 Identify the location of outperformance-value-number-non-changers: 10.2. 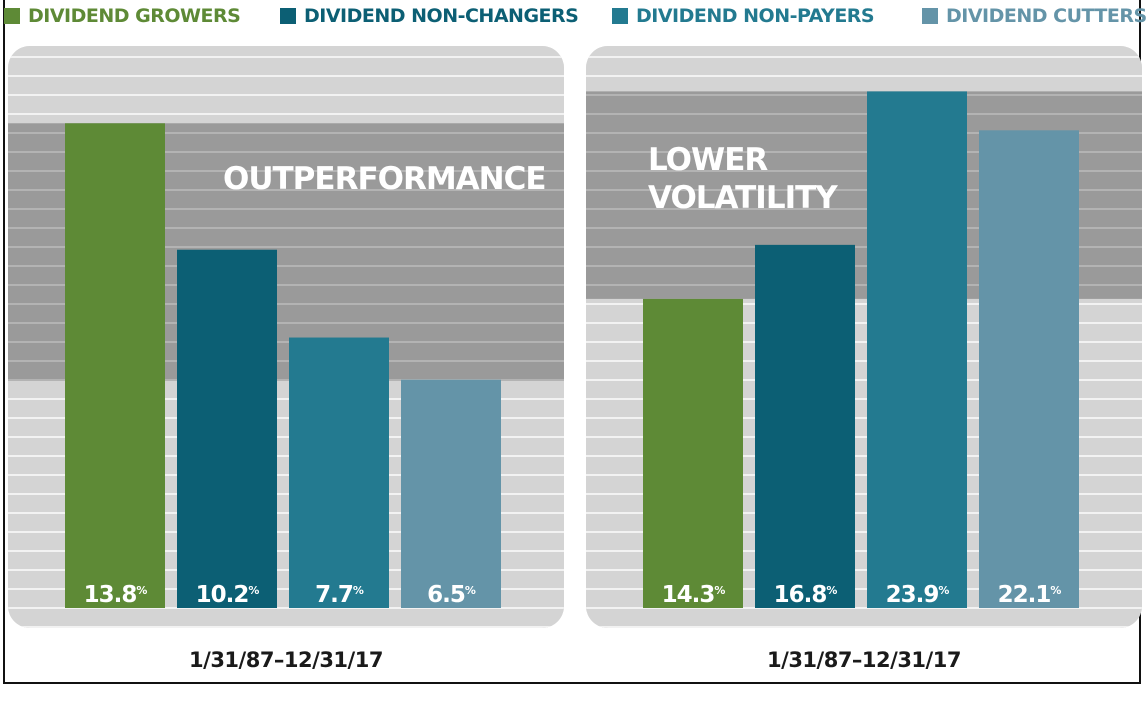
(222, 595).